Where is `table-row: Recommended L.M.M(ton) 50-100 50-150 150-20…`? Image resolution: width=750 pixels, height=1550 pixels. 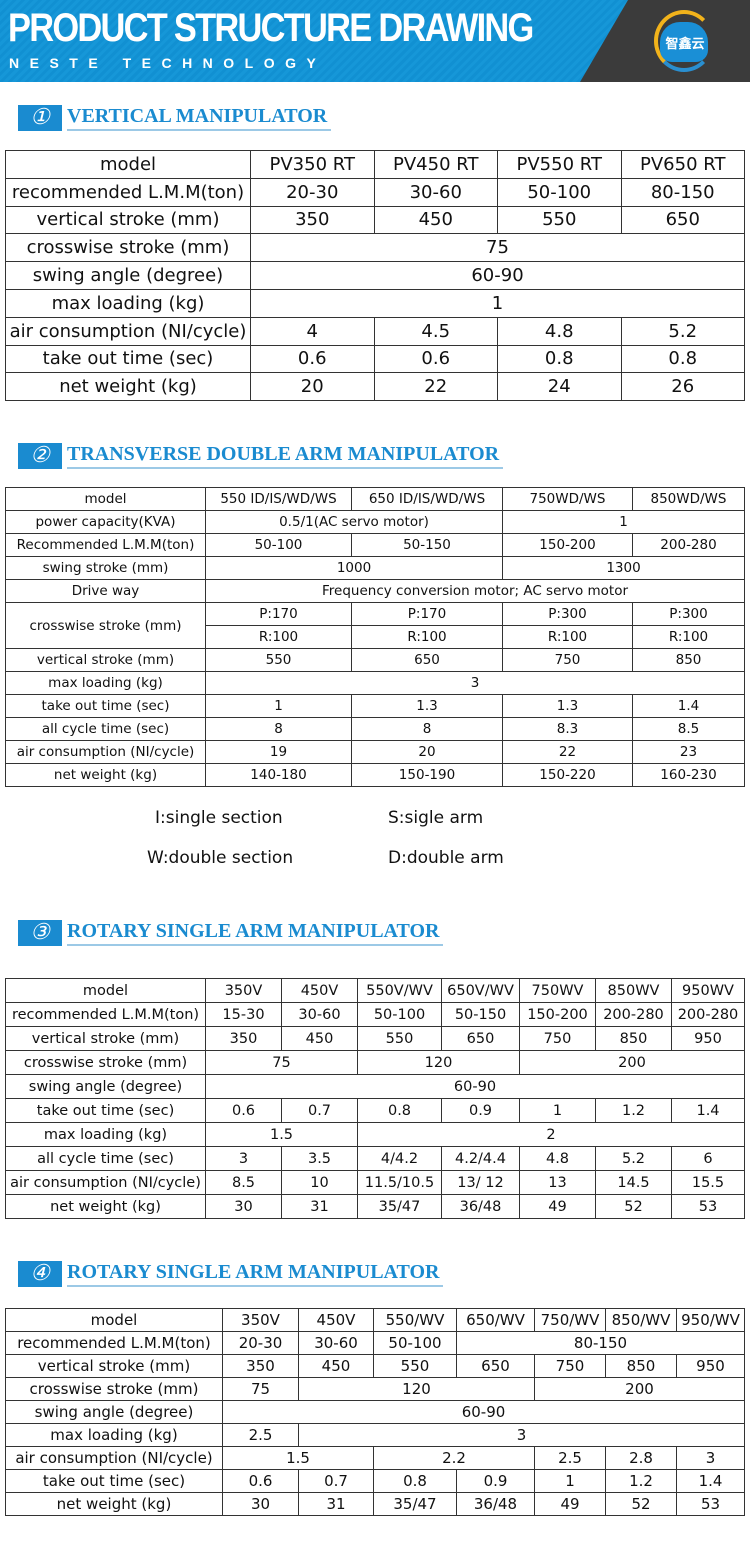 table-row: Recommended L.M.M(ton) 50-100 50-150 150-20… is located at coordinates (375, 545).